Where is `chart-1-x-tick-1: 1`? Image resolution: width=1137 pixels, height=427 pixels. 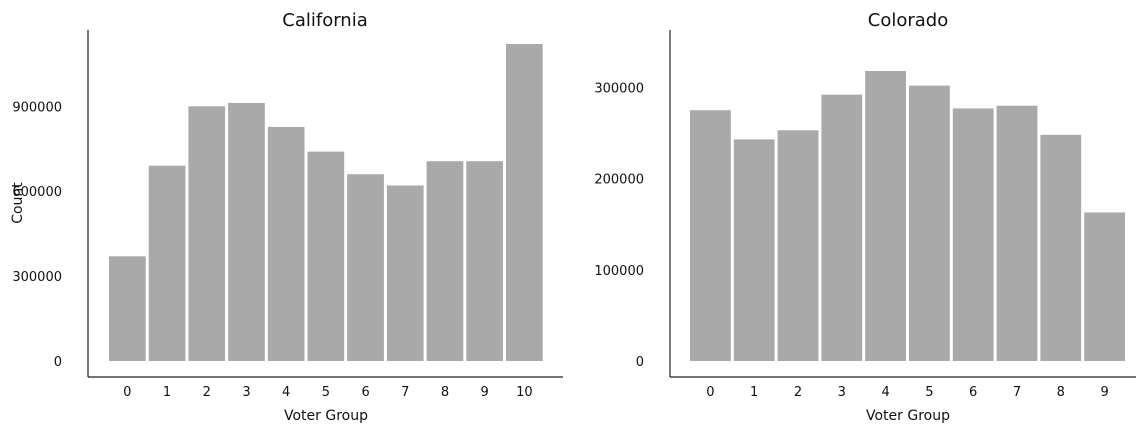 chart-1-x-tick-1: 1 is located at coordinates (754, 392).